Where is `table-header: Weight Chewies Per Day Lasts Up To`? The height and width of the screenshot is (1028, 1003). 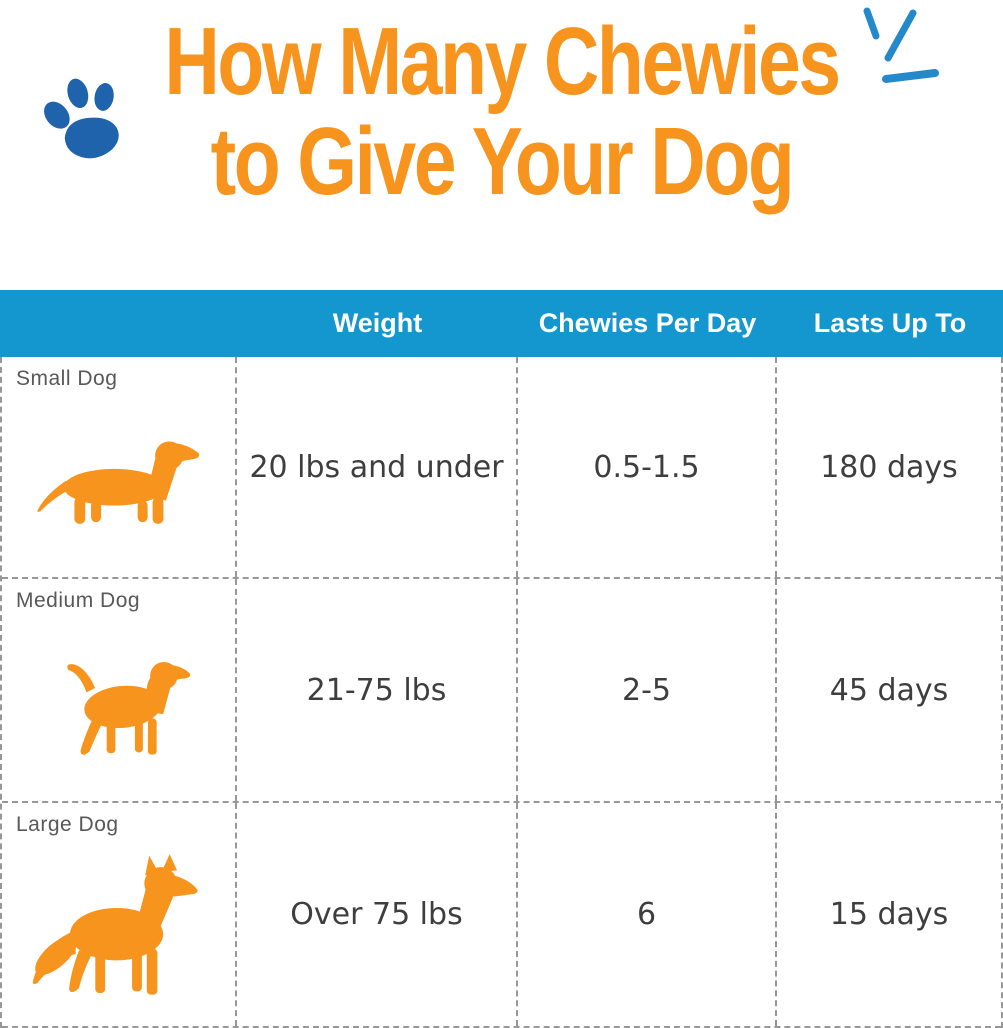 table-header: Weight Chewies Per Day Lasts Up To is located at coordinates (501, 323).